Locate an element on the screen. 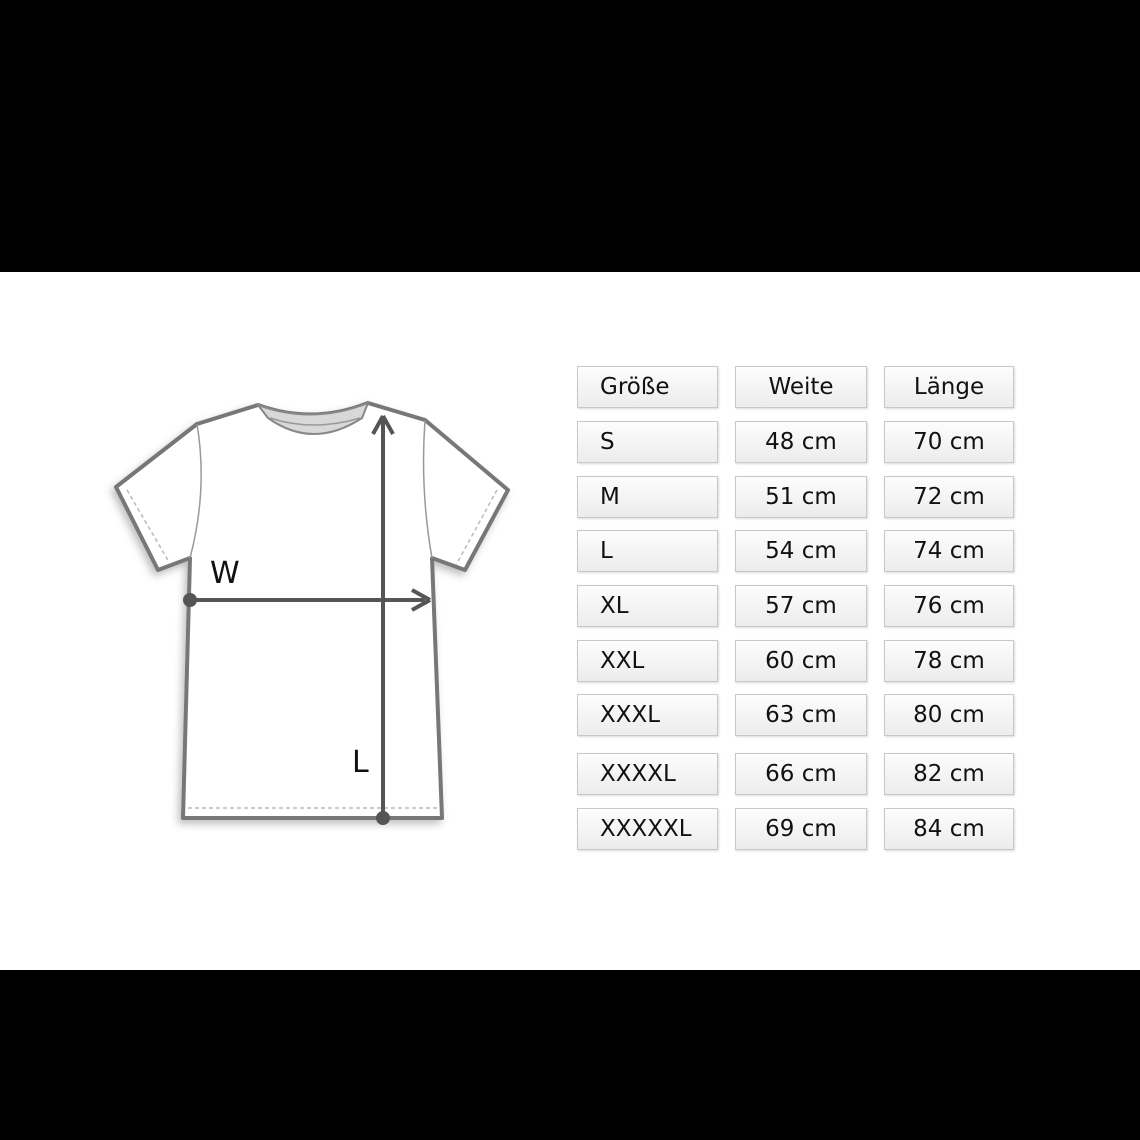  cell-length: 78 cm is located at coordinates (949, 661).